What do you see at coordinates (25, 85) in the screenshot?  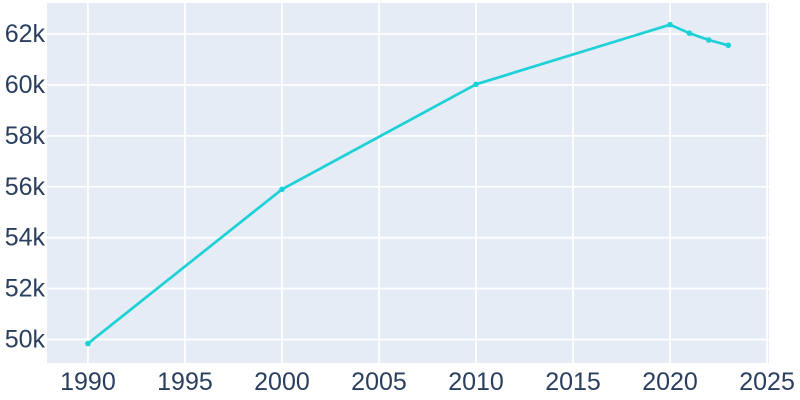 I see `y-tick-label: 60k` at bounding box center [25, 85].